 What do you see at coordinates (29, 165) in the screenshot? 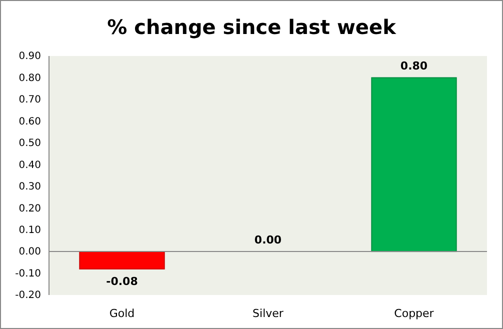
I see `y-tick-label: 0.40` at bounding box center [29, 165].